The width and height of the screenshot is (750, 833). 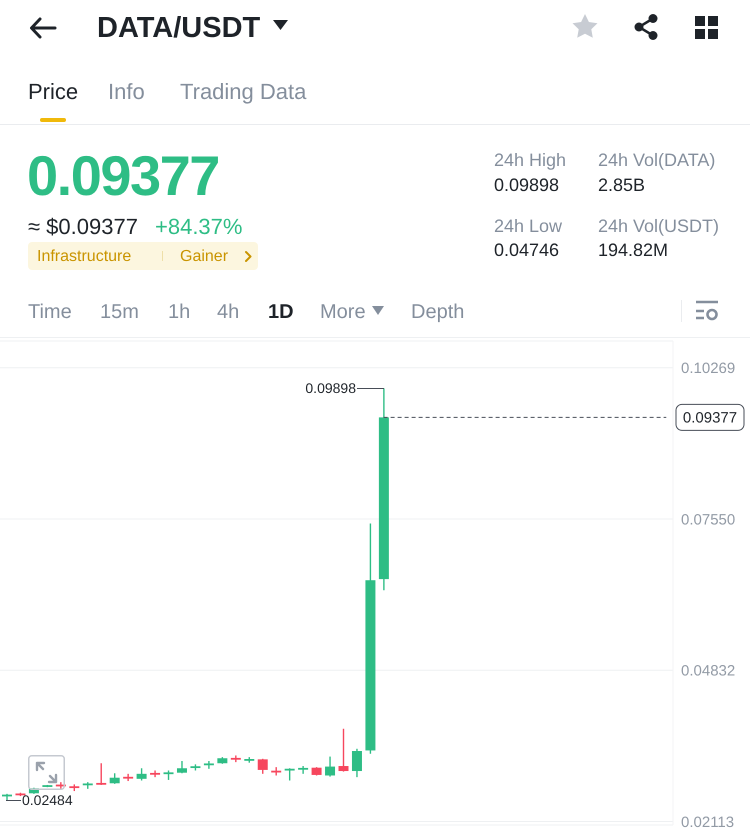 What do you see at coordinates (243, 91) in the screenshot?
I see `text: Trading Data` at bounding box center [243, 91].